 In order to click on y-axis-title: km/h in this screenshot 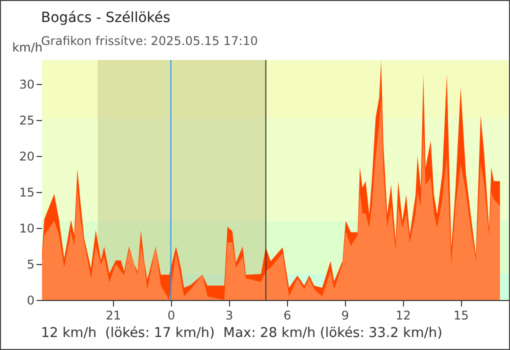, I will do `click(27, 47)`.